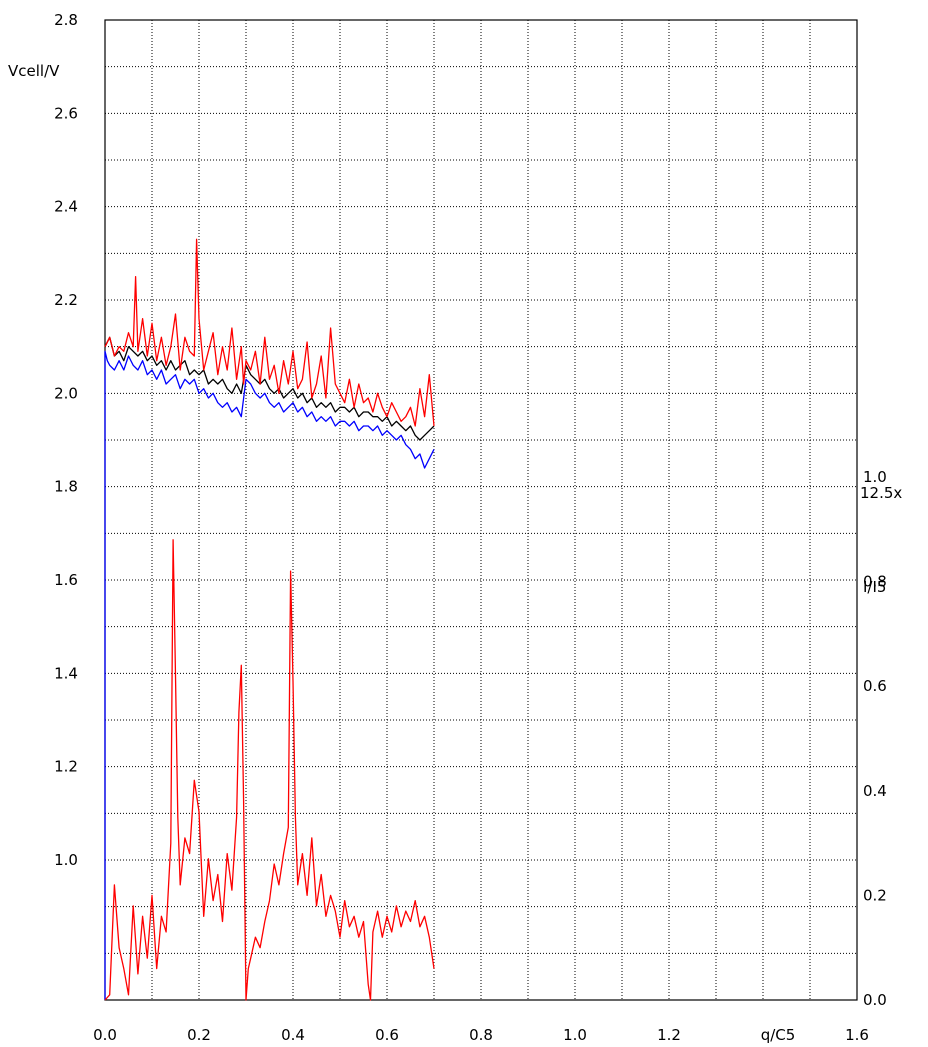 The height and width of the screenshot is (1047, 928). Describe the element at coordinates (66, 767) in the screenshot. I see `y-tick-label: 1.2` at that location.